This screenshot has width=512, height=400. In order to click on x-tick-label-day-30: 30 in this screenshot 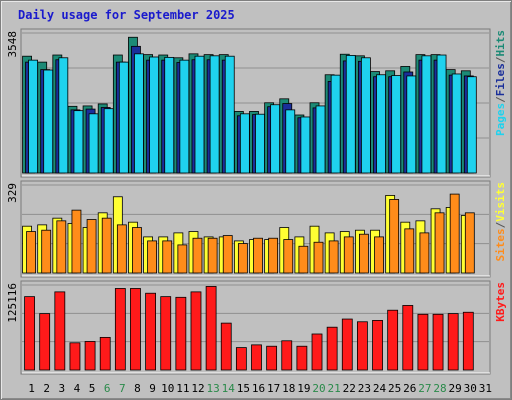, I will do `click(470, 388)`.